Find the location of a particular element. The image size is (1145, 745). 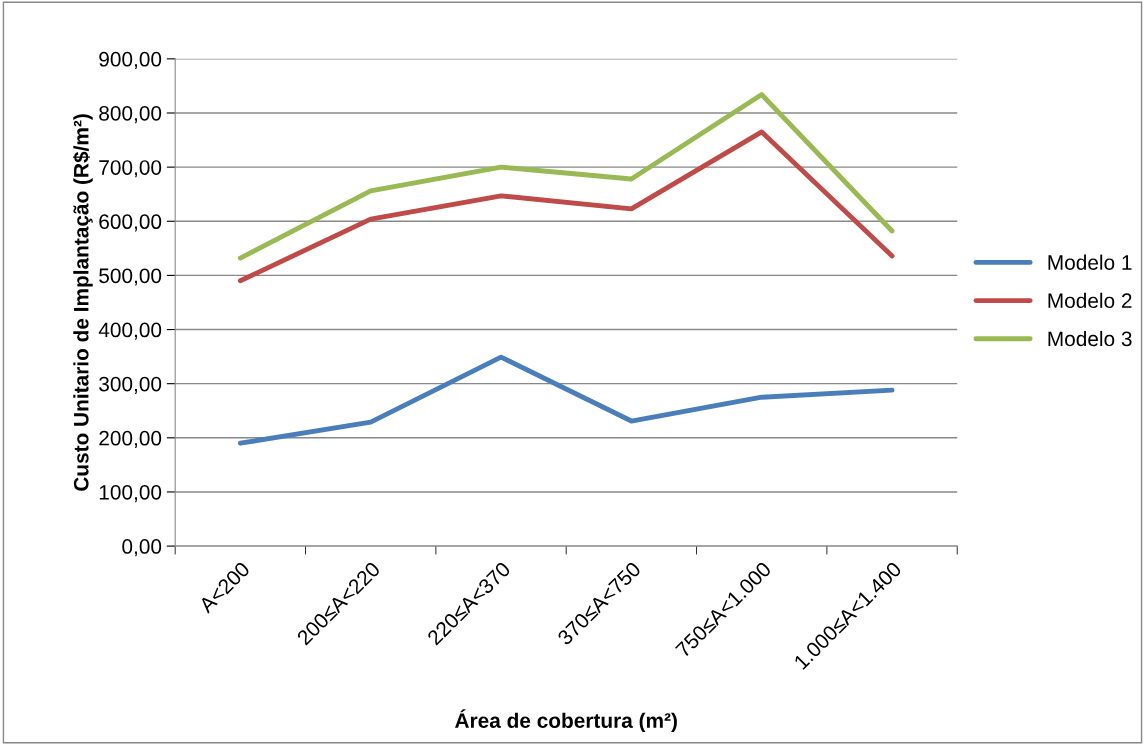

y-tick-label: 0,00 is located at coordinates (142, 548).